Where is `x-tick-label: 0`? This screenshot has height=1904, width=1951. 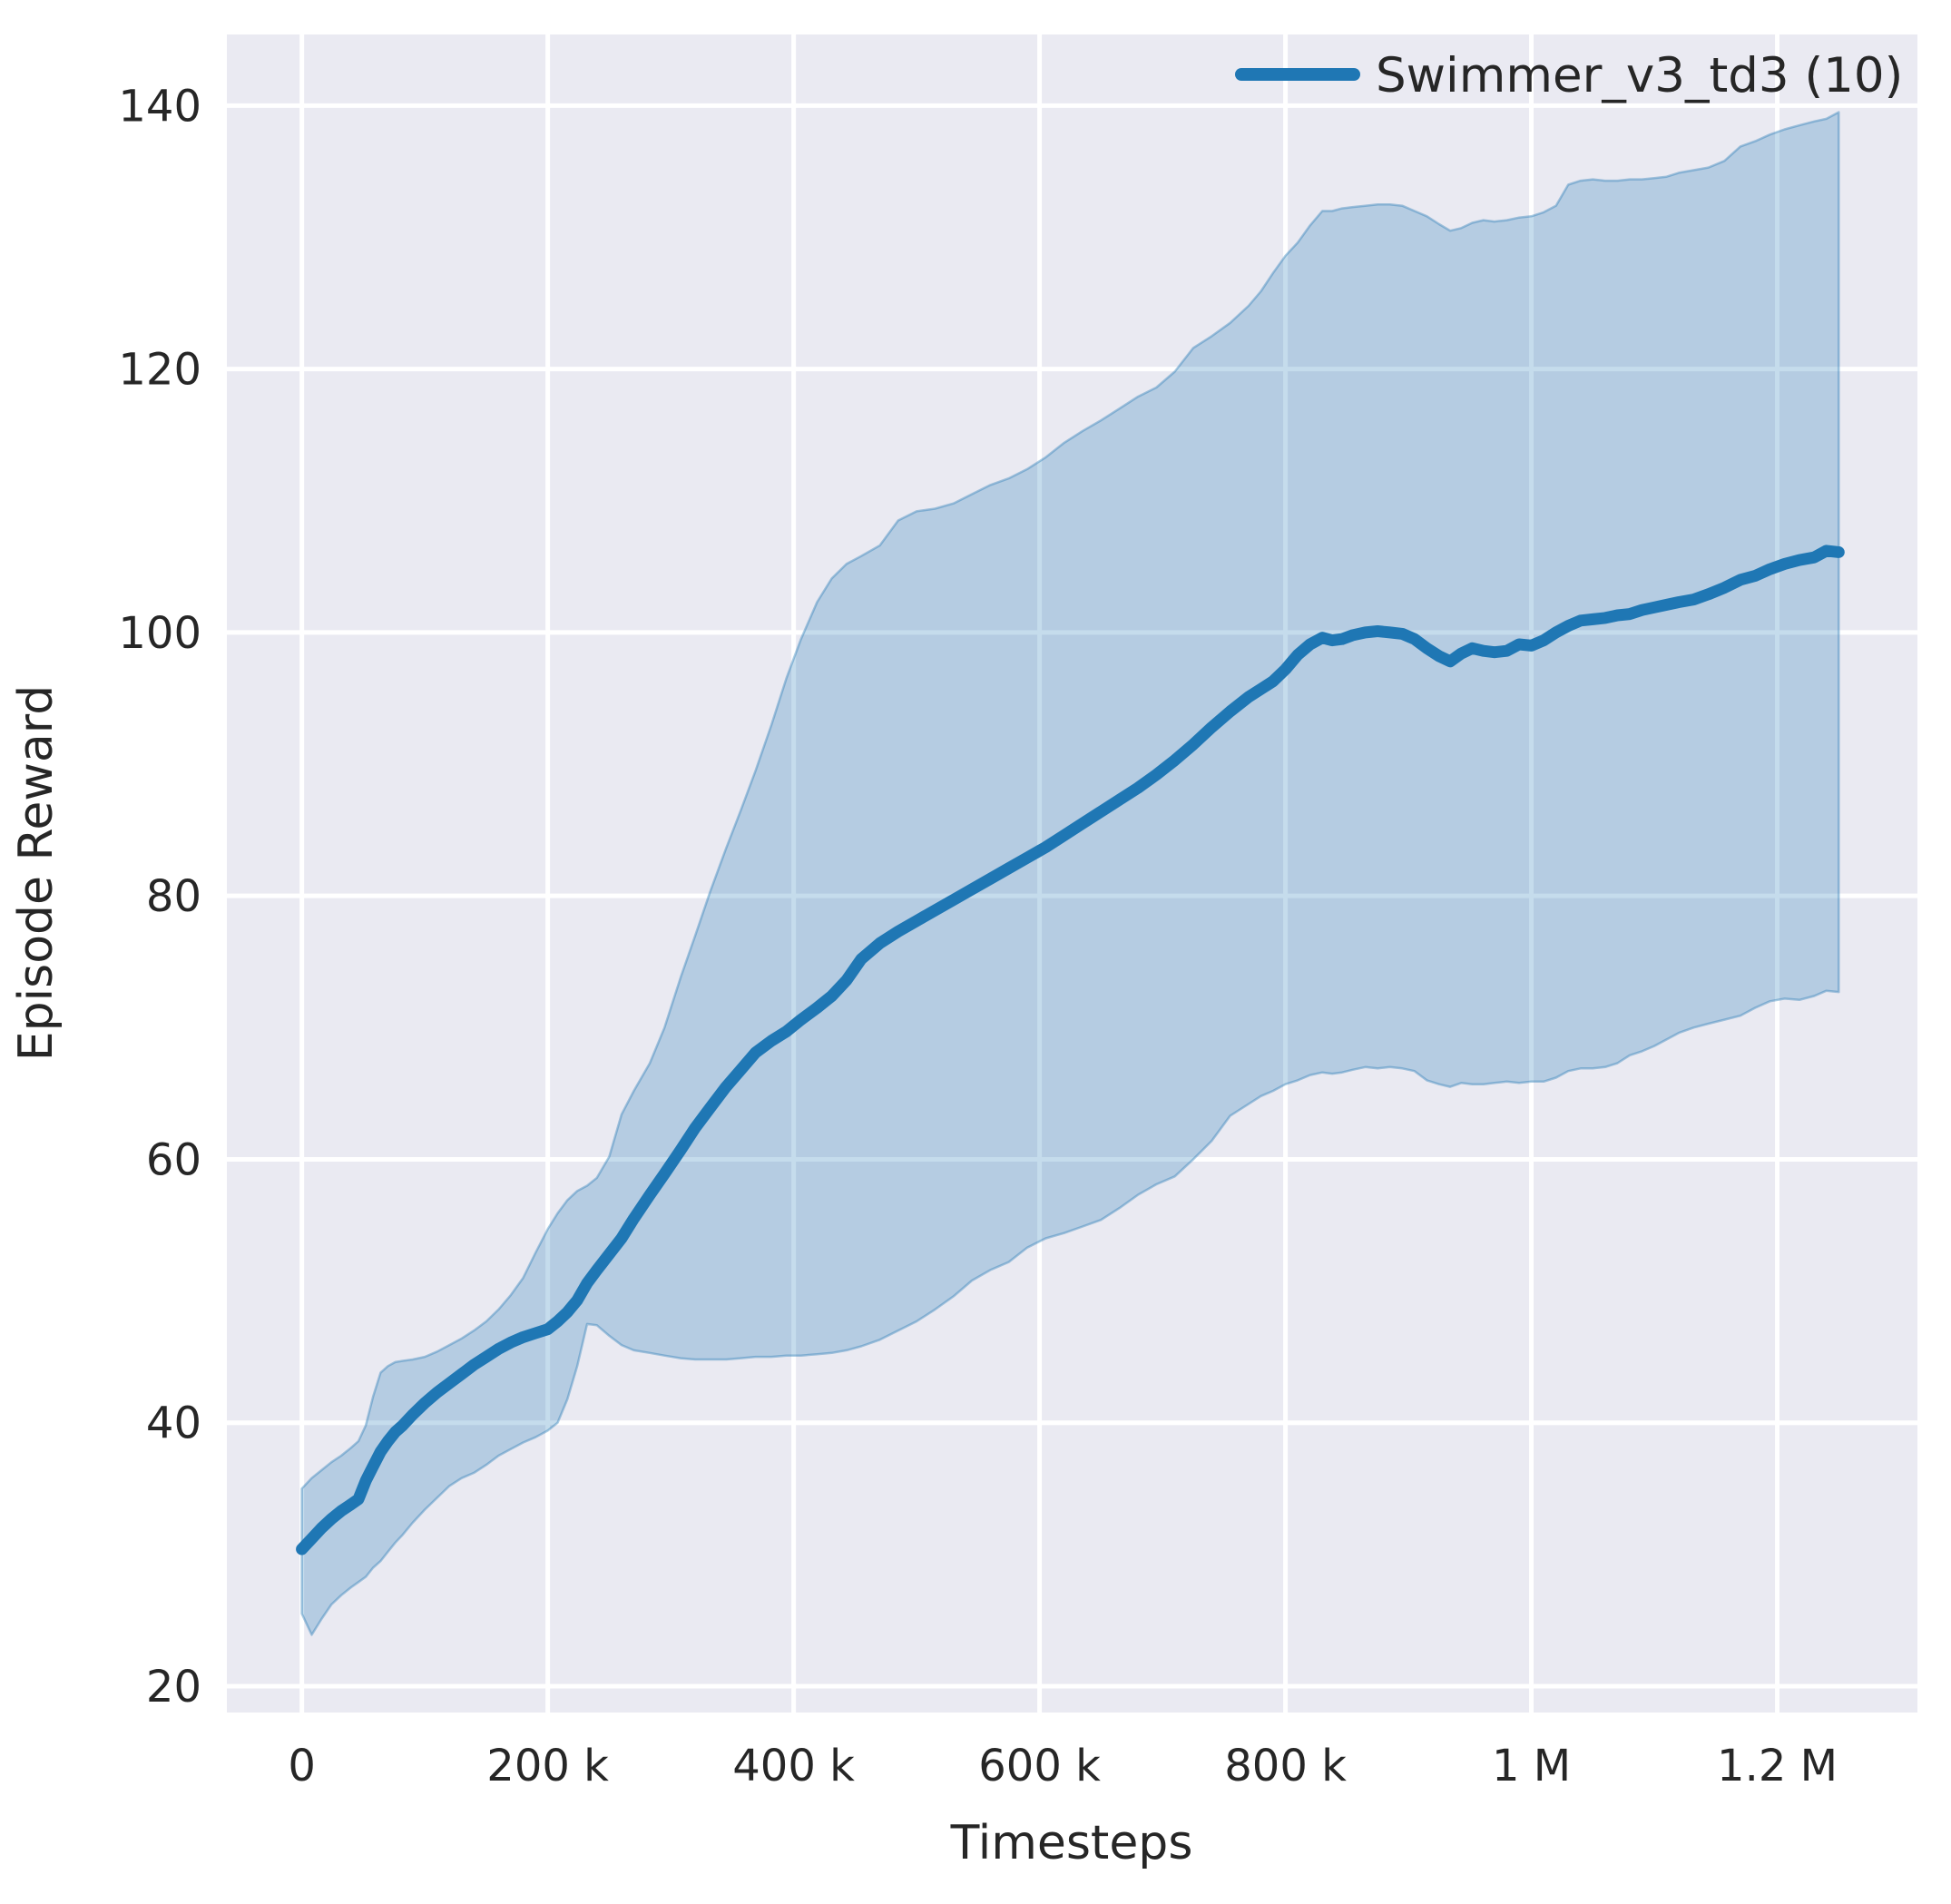 x-tick-label: 0 is located at coordinates (302, 1766).